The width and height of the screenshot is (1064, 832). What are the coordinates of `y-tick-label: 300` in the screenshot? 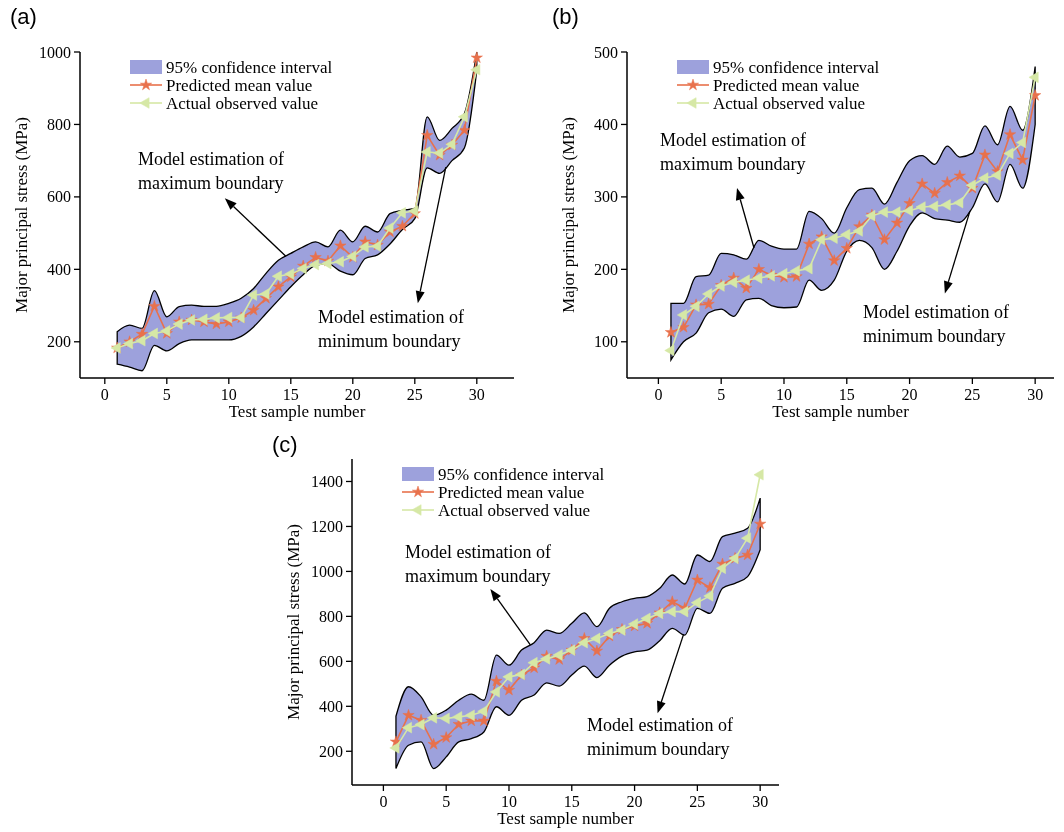 It's located at (606, 197).